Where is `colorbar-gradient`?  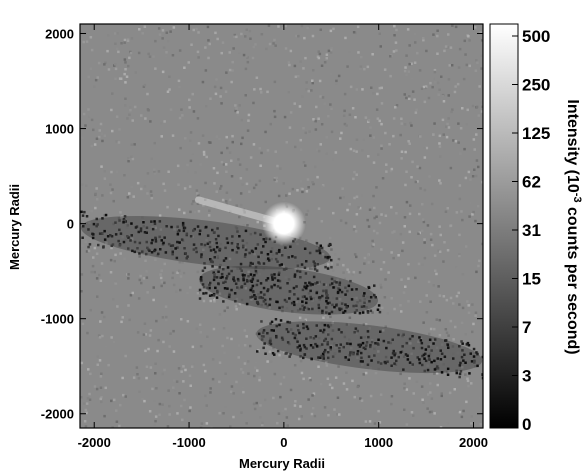 colorbar-gradient is located at coordinates (504, 226).